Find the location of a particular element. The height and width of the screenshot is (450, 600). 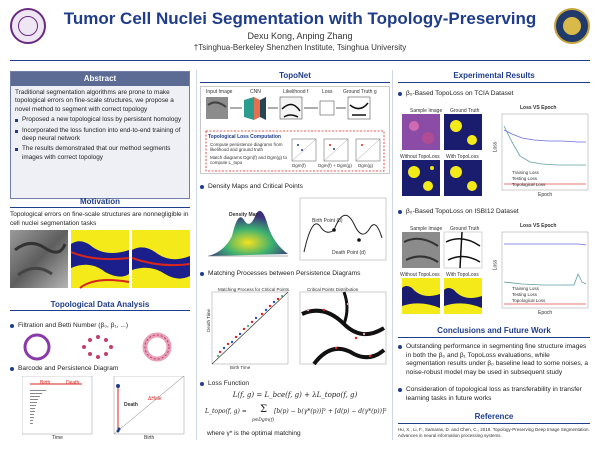

berkeley-logo is located at coordinates (572, 26).